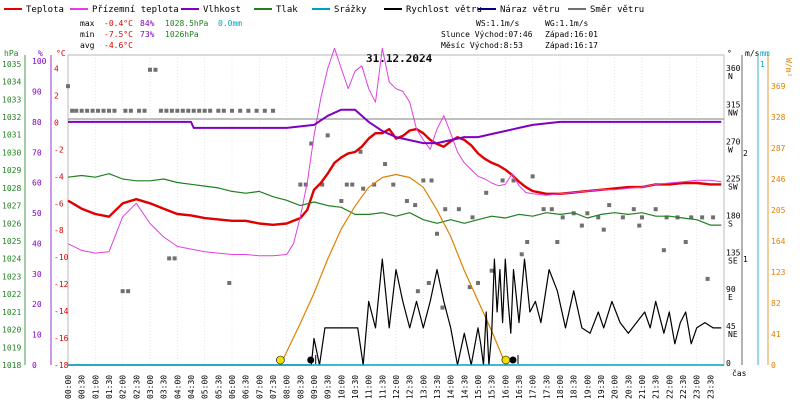  I want to click on stat-max-temp: -0.4°C, so click(118, 23).